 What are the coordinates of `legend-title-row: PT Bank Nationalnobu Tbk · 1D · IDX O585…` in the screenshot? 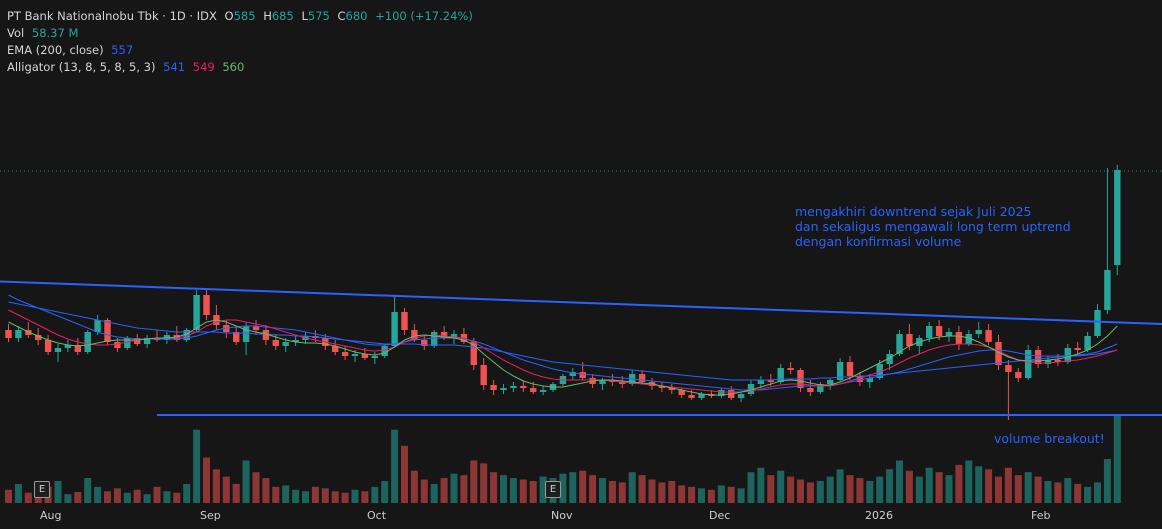 It's located at (240, 16).